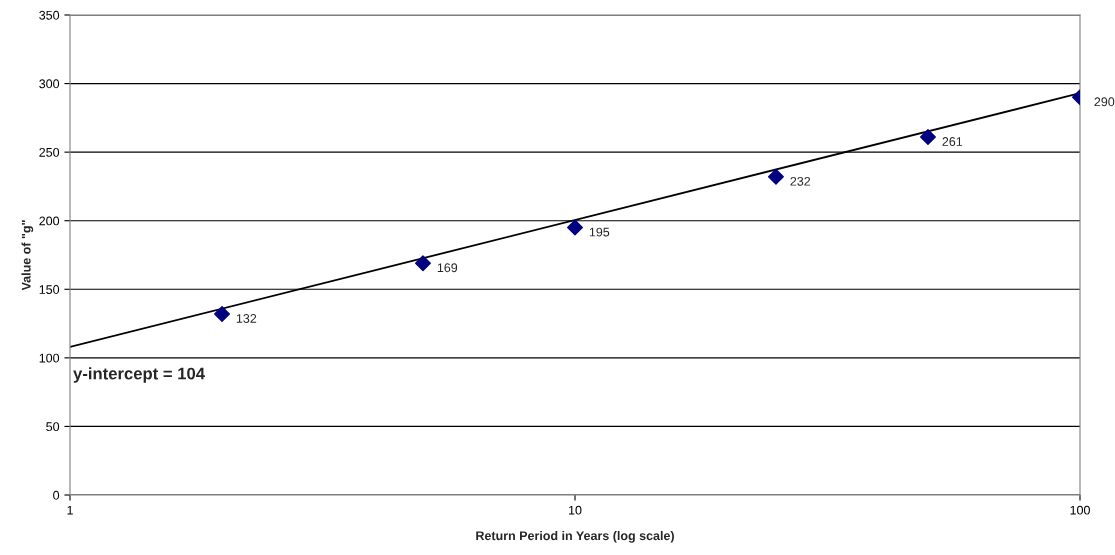  I want to click on y-tick-label: 250, so click(49, 152).